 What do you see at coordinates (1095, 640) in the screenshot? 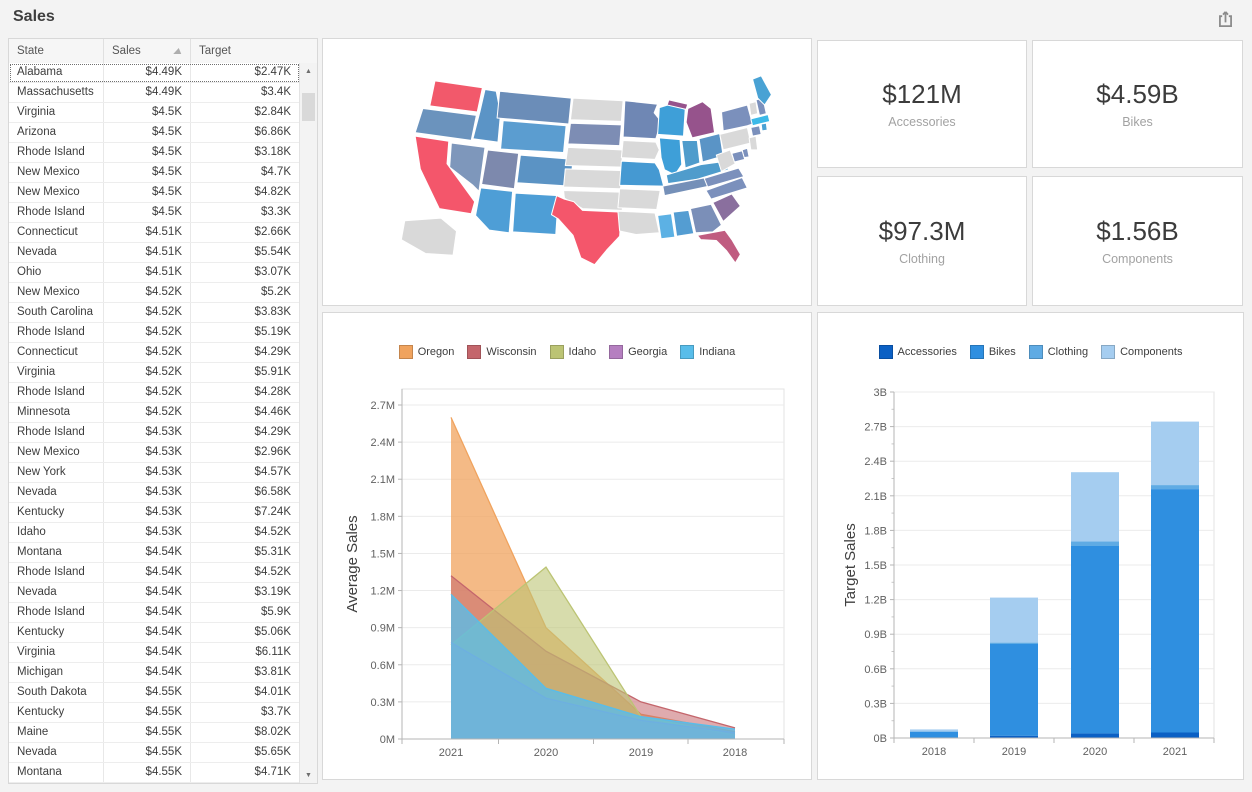
I see `bar-segment-bikes-2020` at bounding box center [1095, 640].